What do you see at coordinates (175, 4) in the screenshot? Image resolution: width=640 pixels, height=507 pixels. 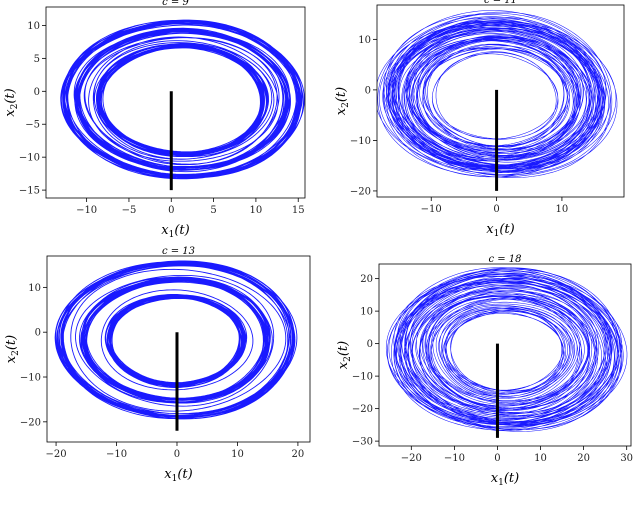 I see `panel-title: c = 9` at bounding box center [175, 4].